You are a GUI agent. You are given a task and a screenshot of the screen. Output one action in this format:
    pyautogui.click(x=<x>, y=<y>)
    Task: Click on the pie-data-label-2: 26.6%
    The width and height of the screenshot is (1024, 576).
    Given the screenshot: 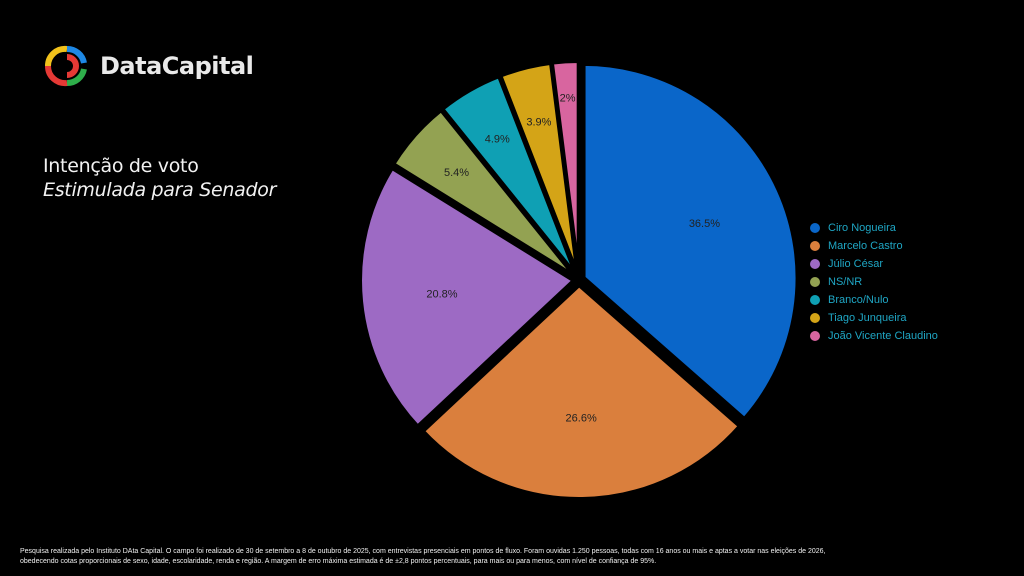 What is the action you would take?
    pyautogui.click(x=581, y=419)
    